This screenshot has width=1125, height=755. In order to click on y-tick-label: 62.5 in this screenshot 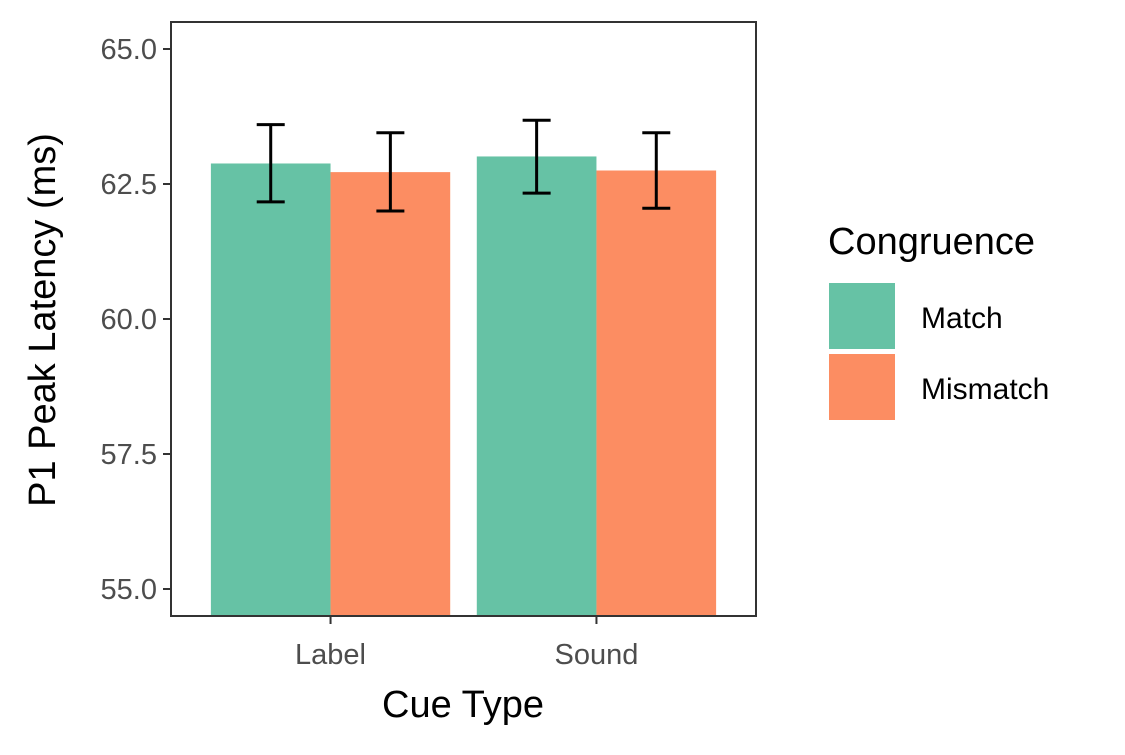, I will do `click(129, 185)`.